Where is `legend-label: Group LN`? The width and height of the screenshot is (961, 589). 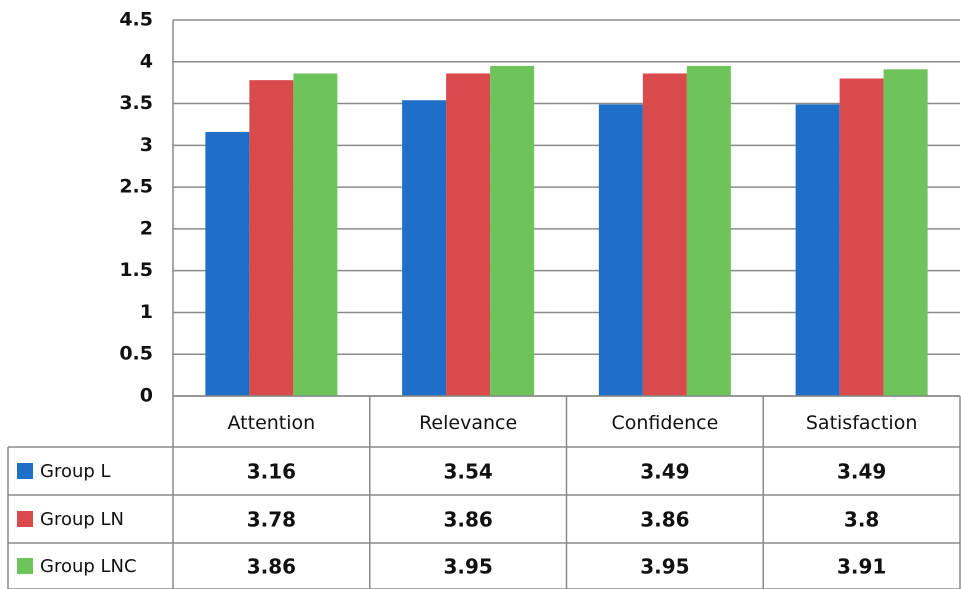
legend-label: Group LN is located at coordinates (82, 519).